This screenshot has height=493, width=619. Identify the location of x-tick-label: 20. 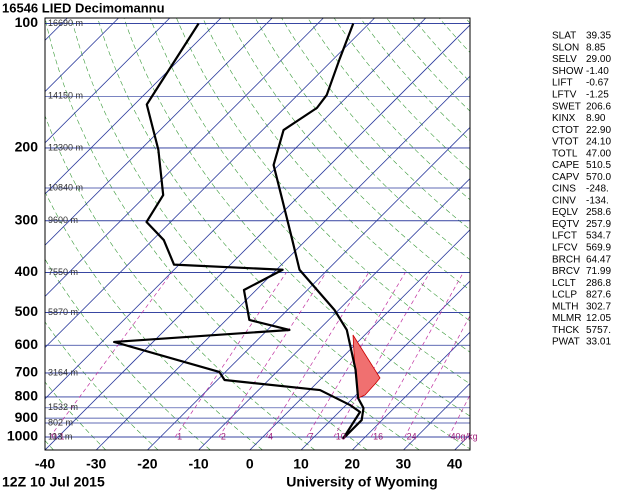
(352, 464).